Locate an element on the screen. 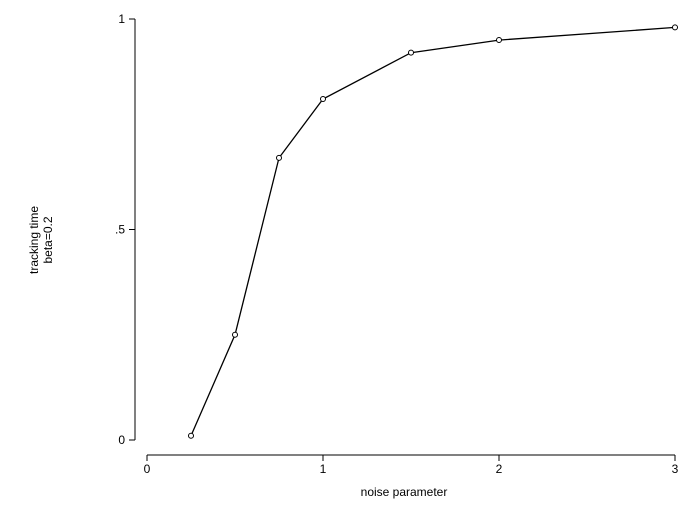 Image resolution: width=684 pixels, height=508 pixels. x-ticks: 0 1 2 3 is located at coordinates (411, 465).